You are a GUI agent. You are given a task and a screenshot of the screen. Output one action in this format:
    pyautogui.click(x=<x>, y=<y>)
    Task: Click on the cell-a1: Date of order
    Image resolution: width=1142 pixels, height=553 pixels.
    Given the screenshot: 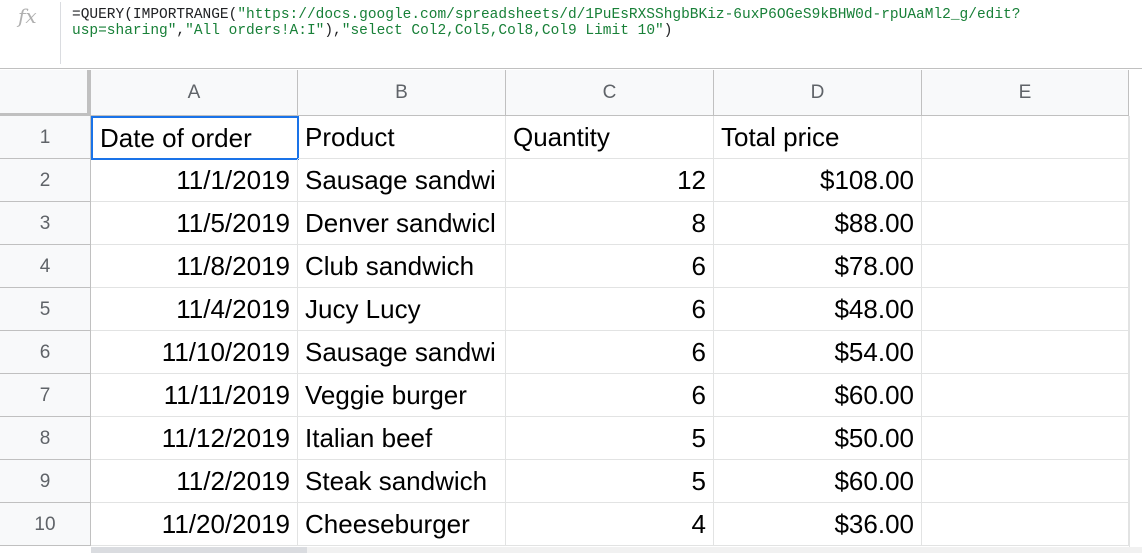 What is the action you would take?
    pyautogui.click(x=195, y=138)
    